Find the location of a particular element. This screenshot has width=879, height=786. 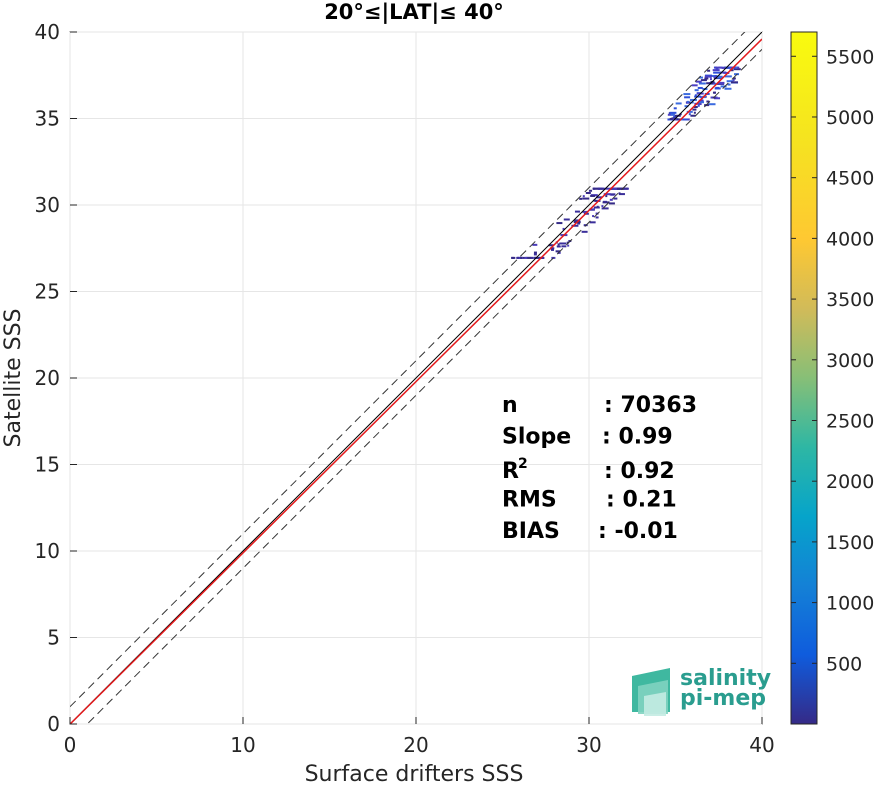

colorbar-tick-label: 1000 is located at coordinates (850, 604).